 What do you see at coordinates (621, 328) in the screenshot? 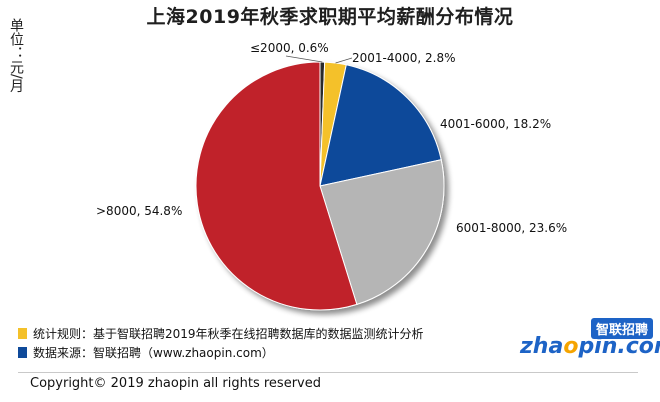
I see `logo-chinese: 智联招聘` at bounding box center [621, 328].